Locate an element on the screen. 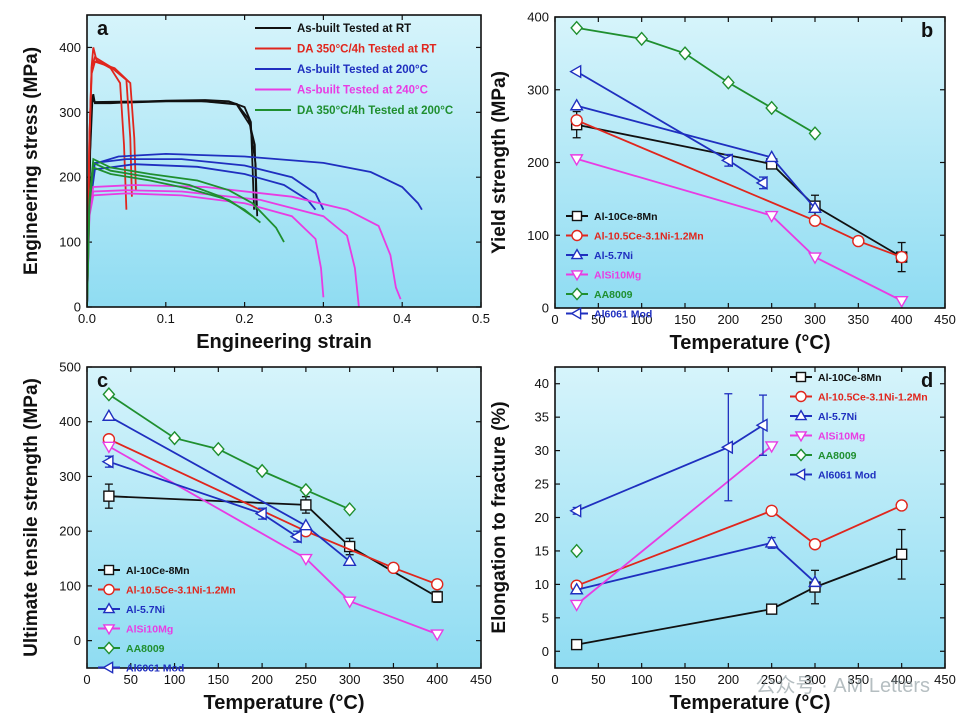 The width and height of the screenshot is (968, 721). series-al-5-7ni is located at coordinates (229, 487).